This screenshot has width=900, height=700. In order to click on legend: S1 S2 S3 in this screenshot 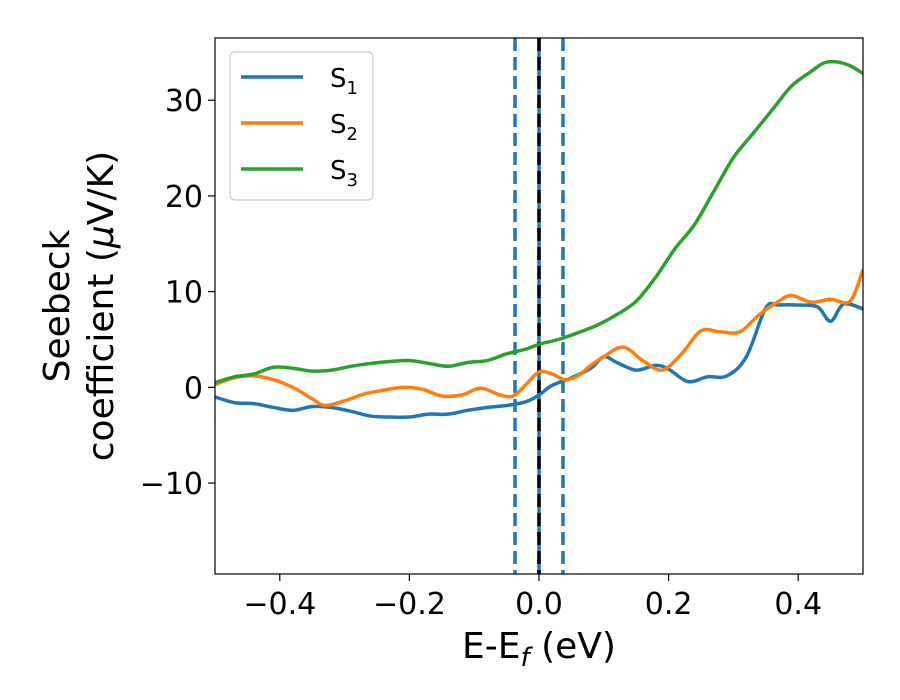, I will do `click(301, 126)`.